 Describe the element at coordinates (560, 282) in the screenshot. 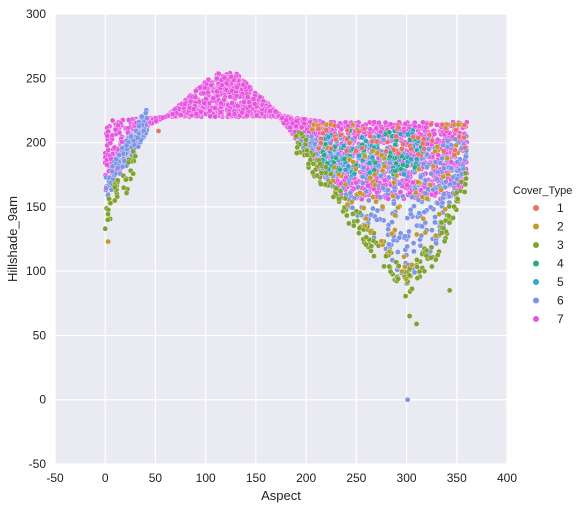

I see `legend-label: 5` at that location.